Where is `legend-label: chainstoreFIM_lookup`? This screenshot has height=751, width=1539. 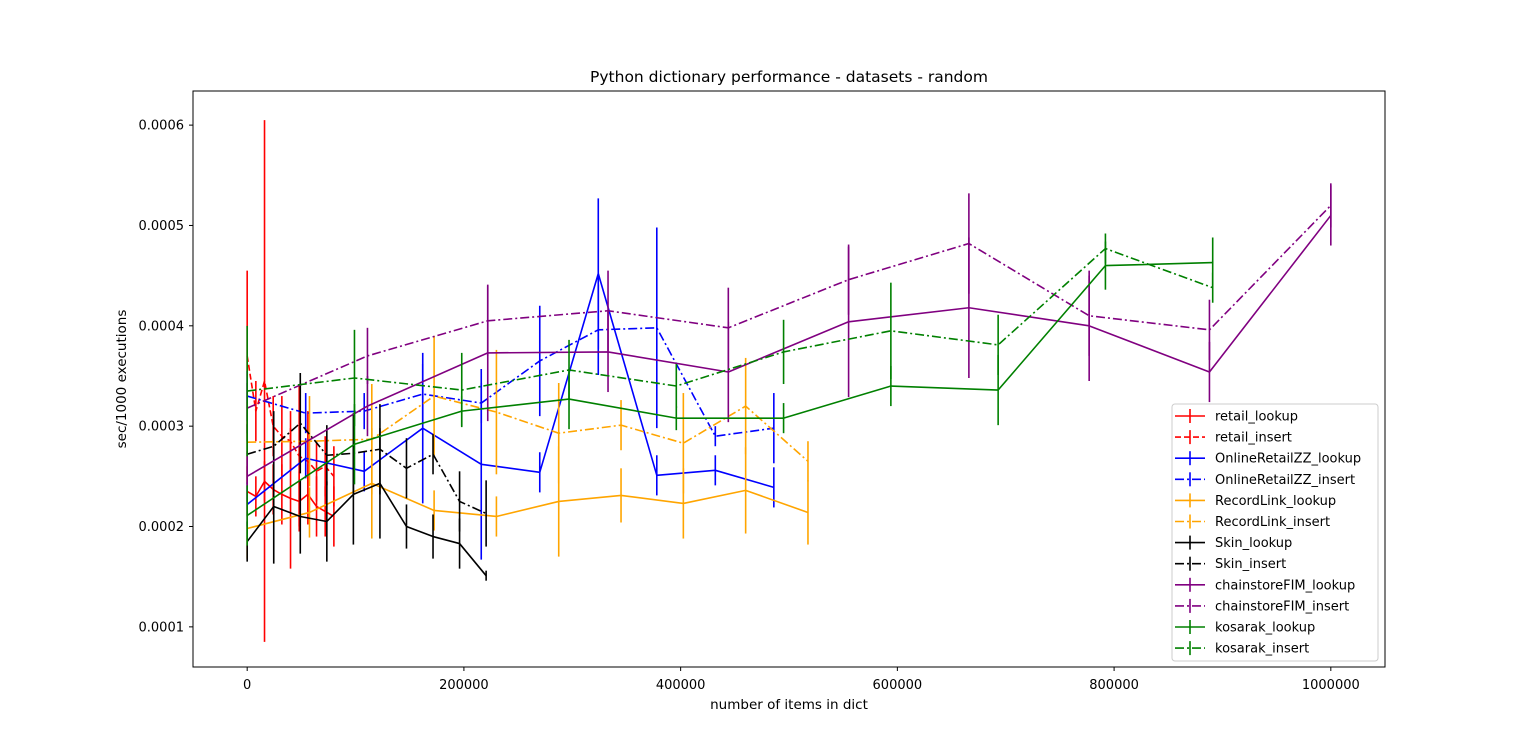
legend-label: chainstoreFIM_lookup is located at coordinates (1285, 585).